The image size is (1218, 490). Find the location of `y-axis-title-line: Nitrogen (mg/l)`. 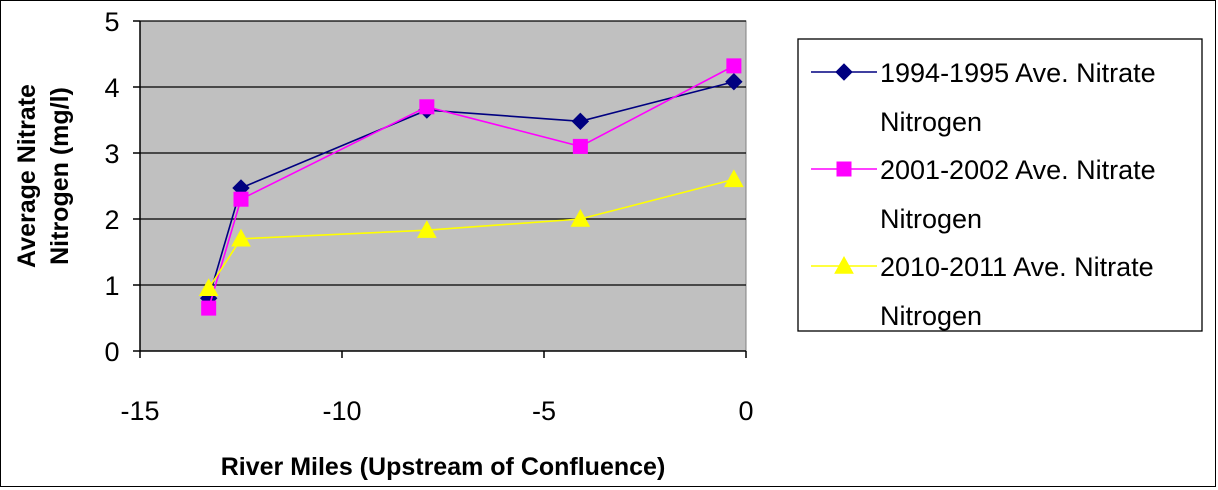

y-axis-title-line: Nitrogen (mg/l) is located at coordinates (60, 176).